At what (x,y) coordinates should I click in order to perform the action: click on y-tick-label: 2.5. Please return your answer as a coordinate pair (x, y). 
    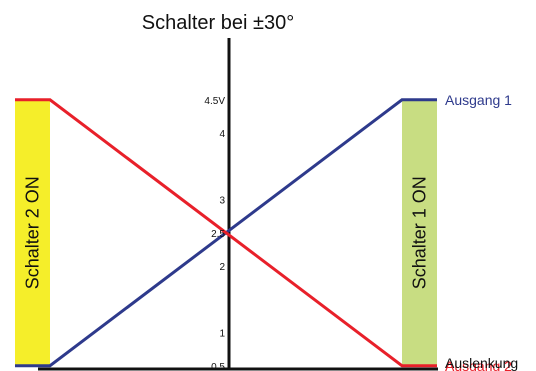
    Looking at the image, I should click on (218, 234).